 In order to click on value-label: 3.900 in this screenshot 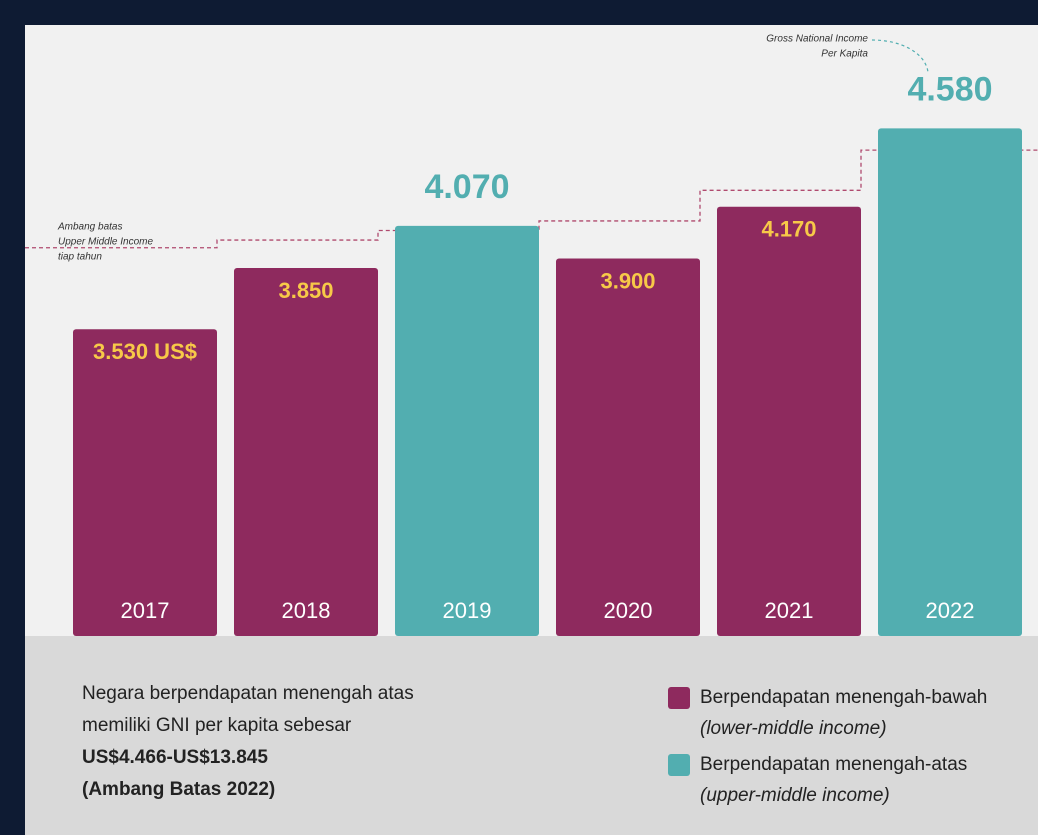, I will do `click(627, 280)`.